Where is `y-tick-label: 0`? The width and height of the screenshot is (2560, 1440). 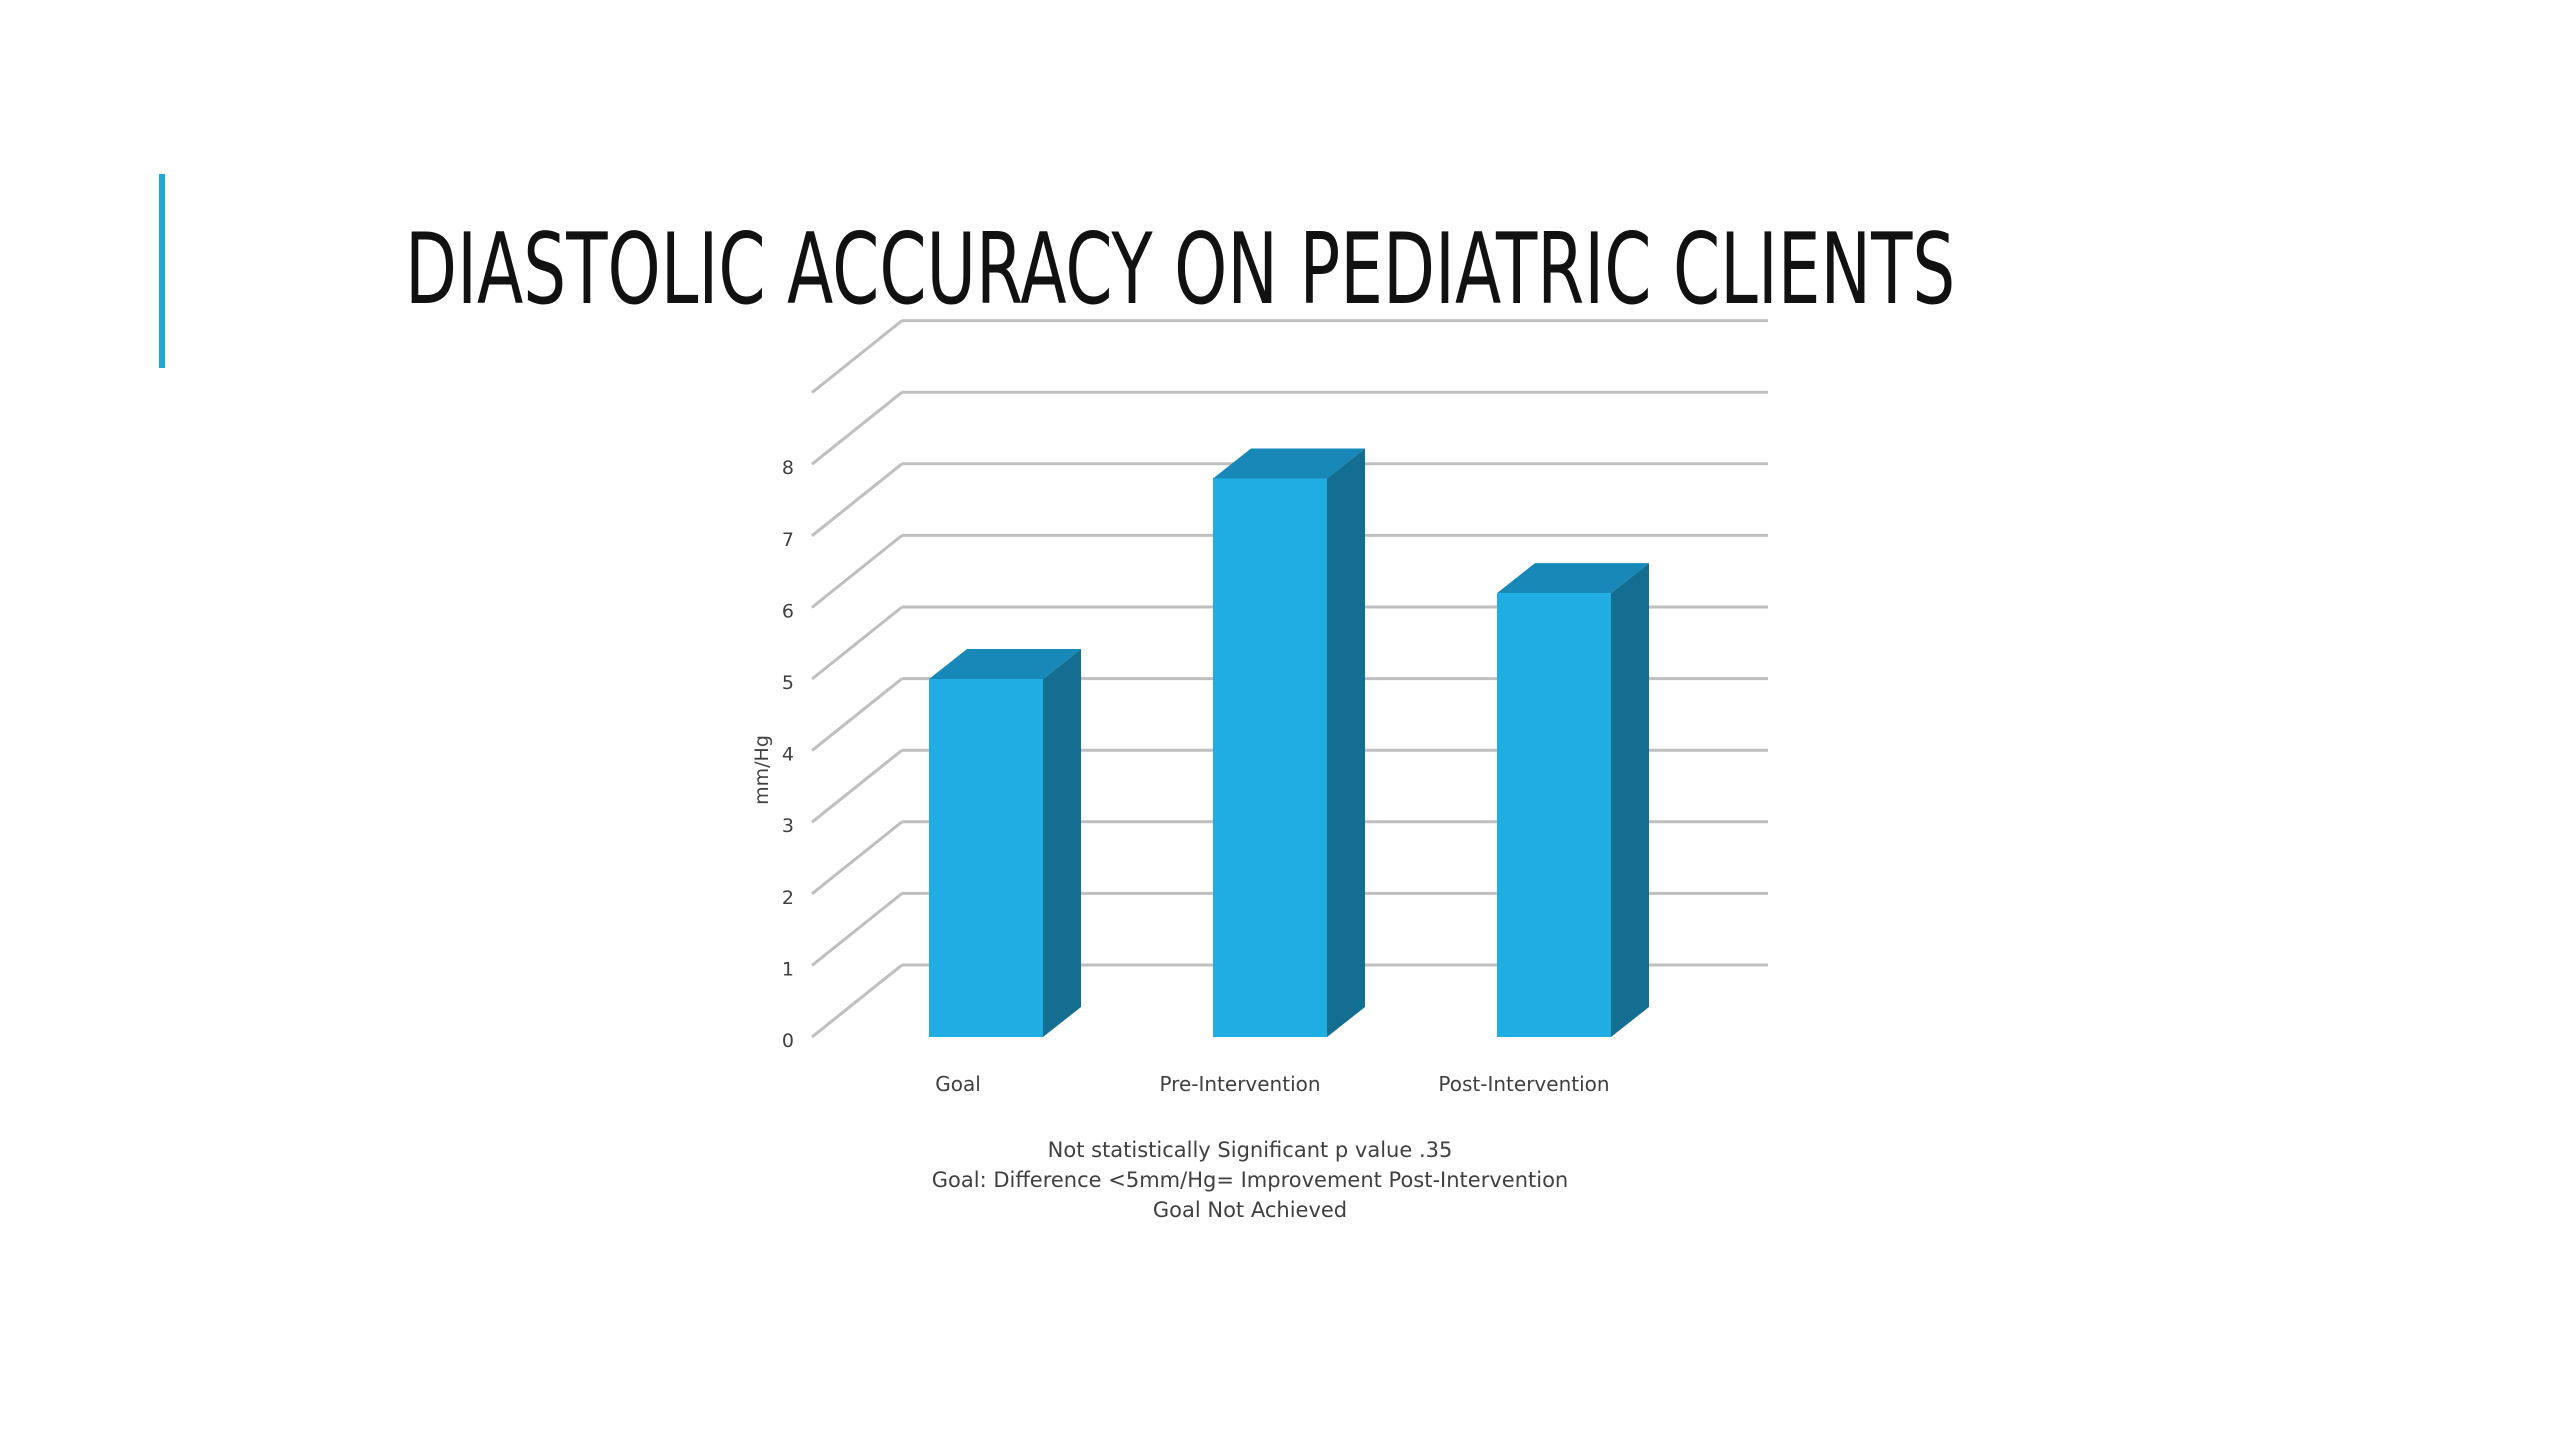
y-tick-label: 0 is located at coordinates (788, 1041).